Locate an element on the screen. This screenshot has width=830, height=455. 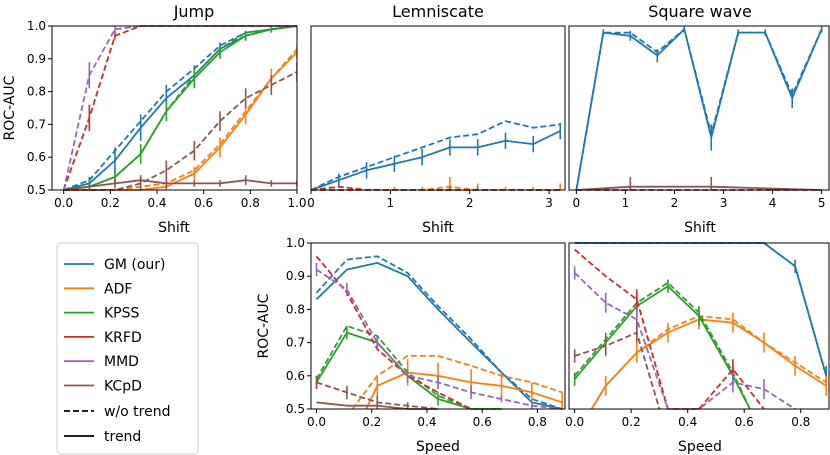
jump-xtick-label: 1.0 is located at coordinates (296, 203).